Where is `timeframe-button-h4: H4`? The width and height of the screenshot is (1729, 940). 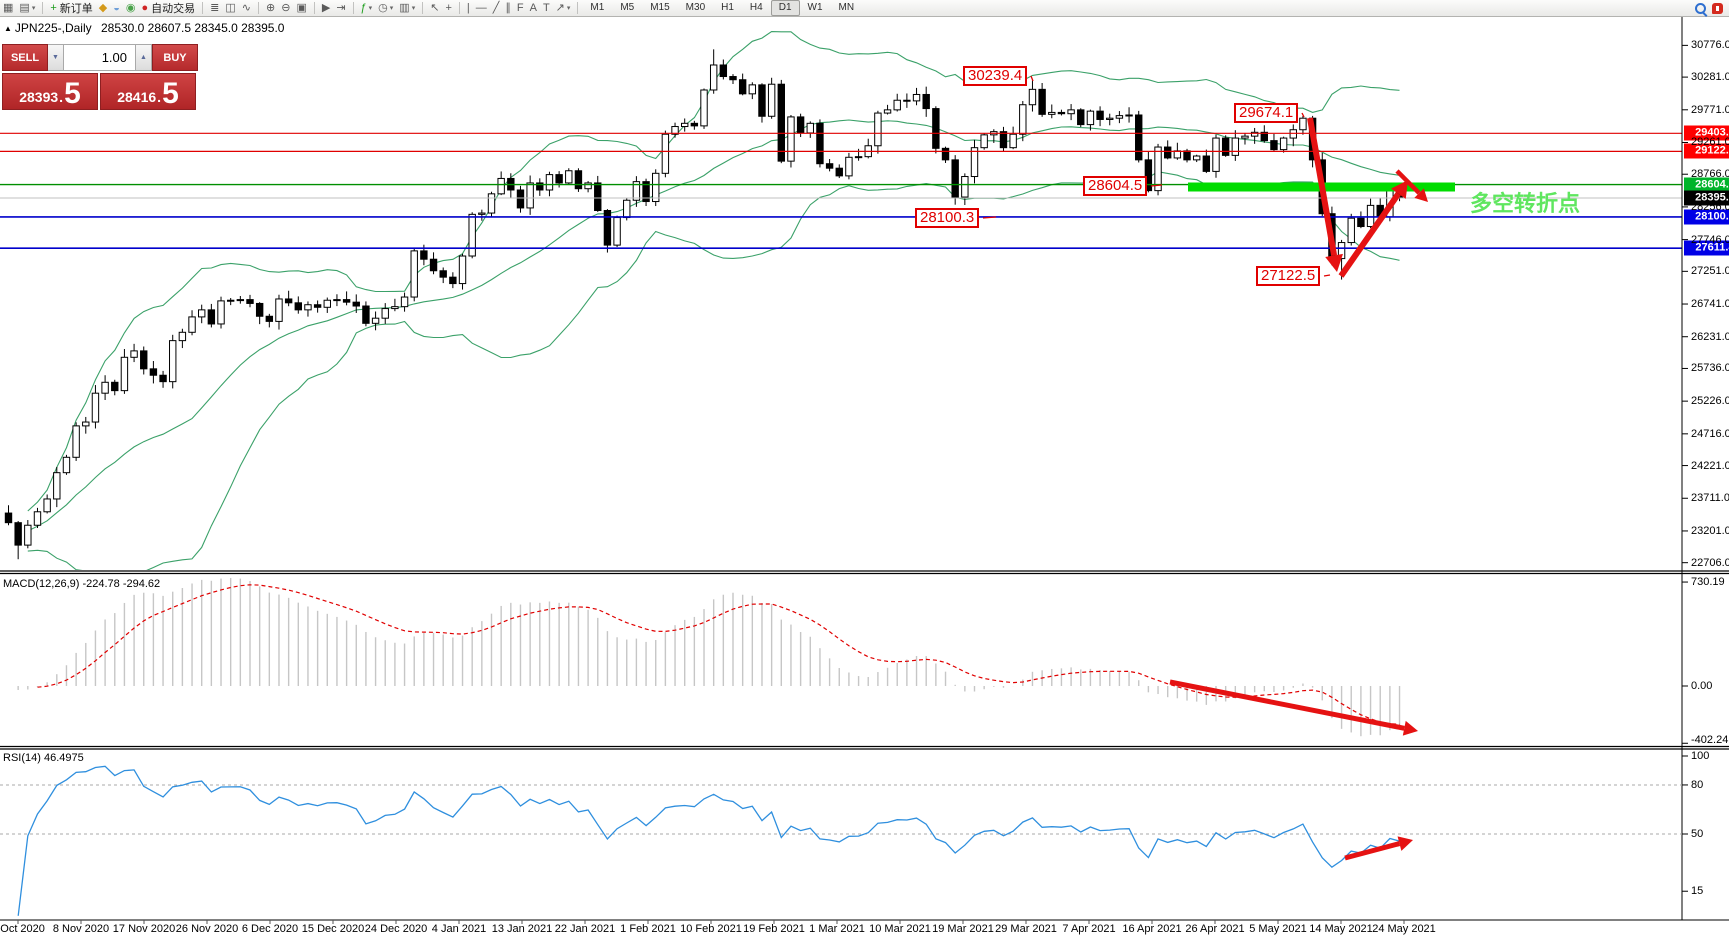 timeframe-button-h4: H4 is located at coordinates (756, 7).